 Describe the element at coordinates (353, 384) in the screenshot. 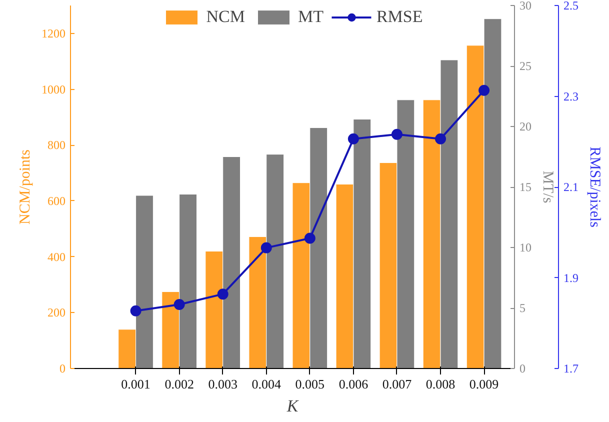

I see `x-tick-label: 0.006` at that location.